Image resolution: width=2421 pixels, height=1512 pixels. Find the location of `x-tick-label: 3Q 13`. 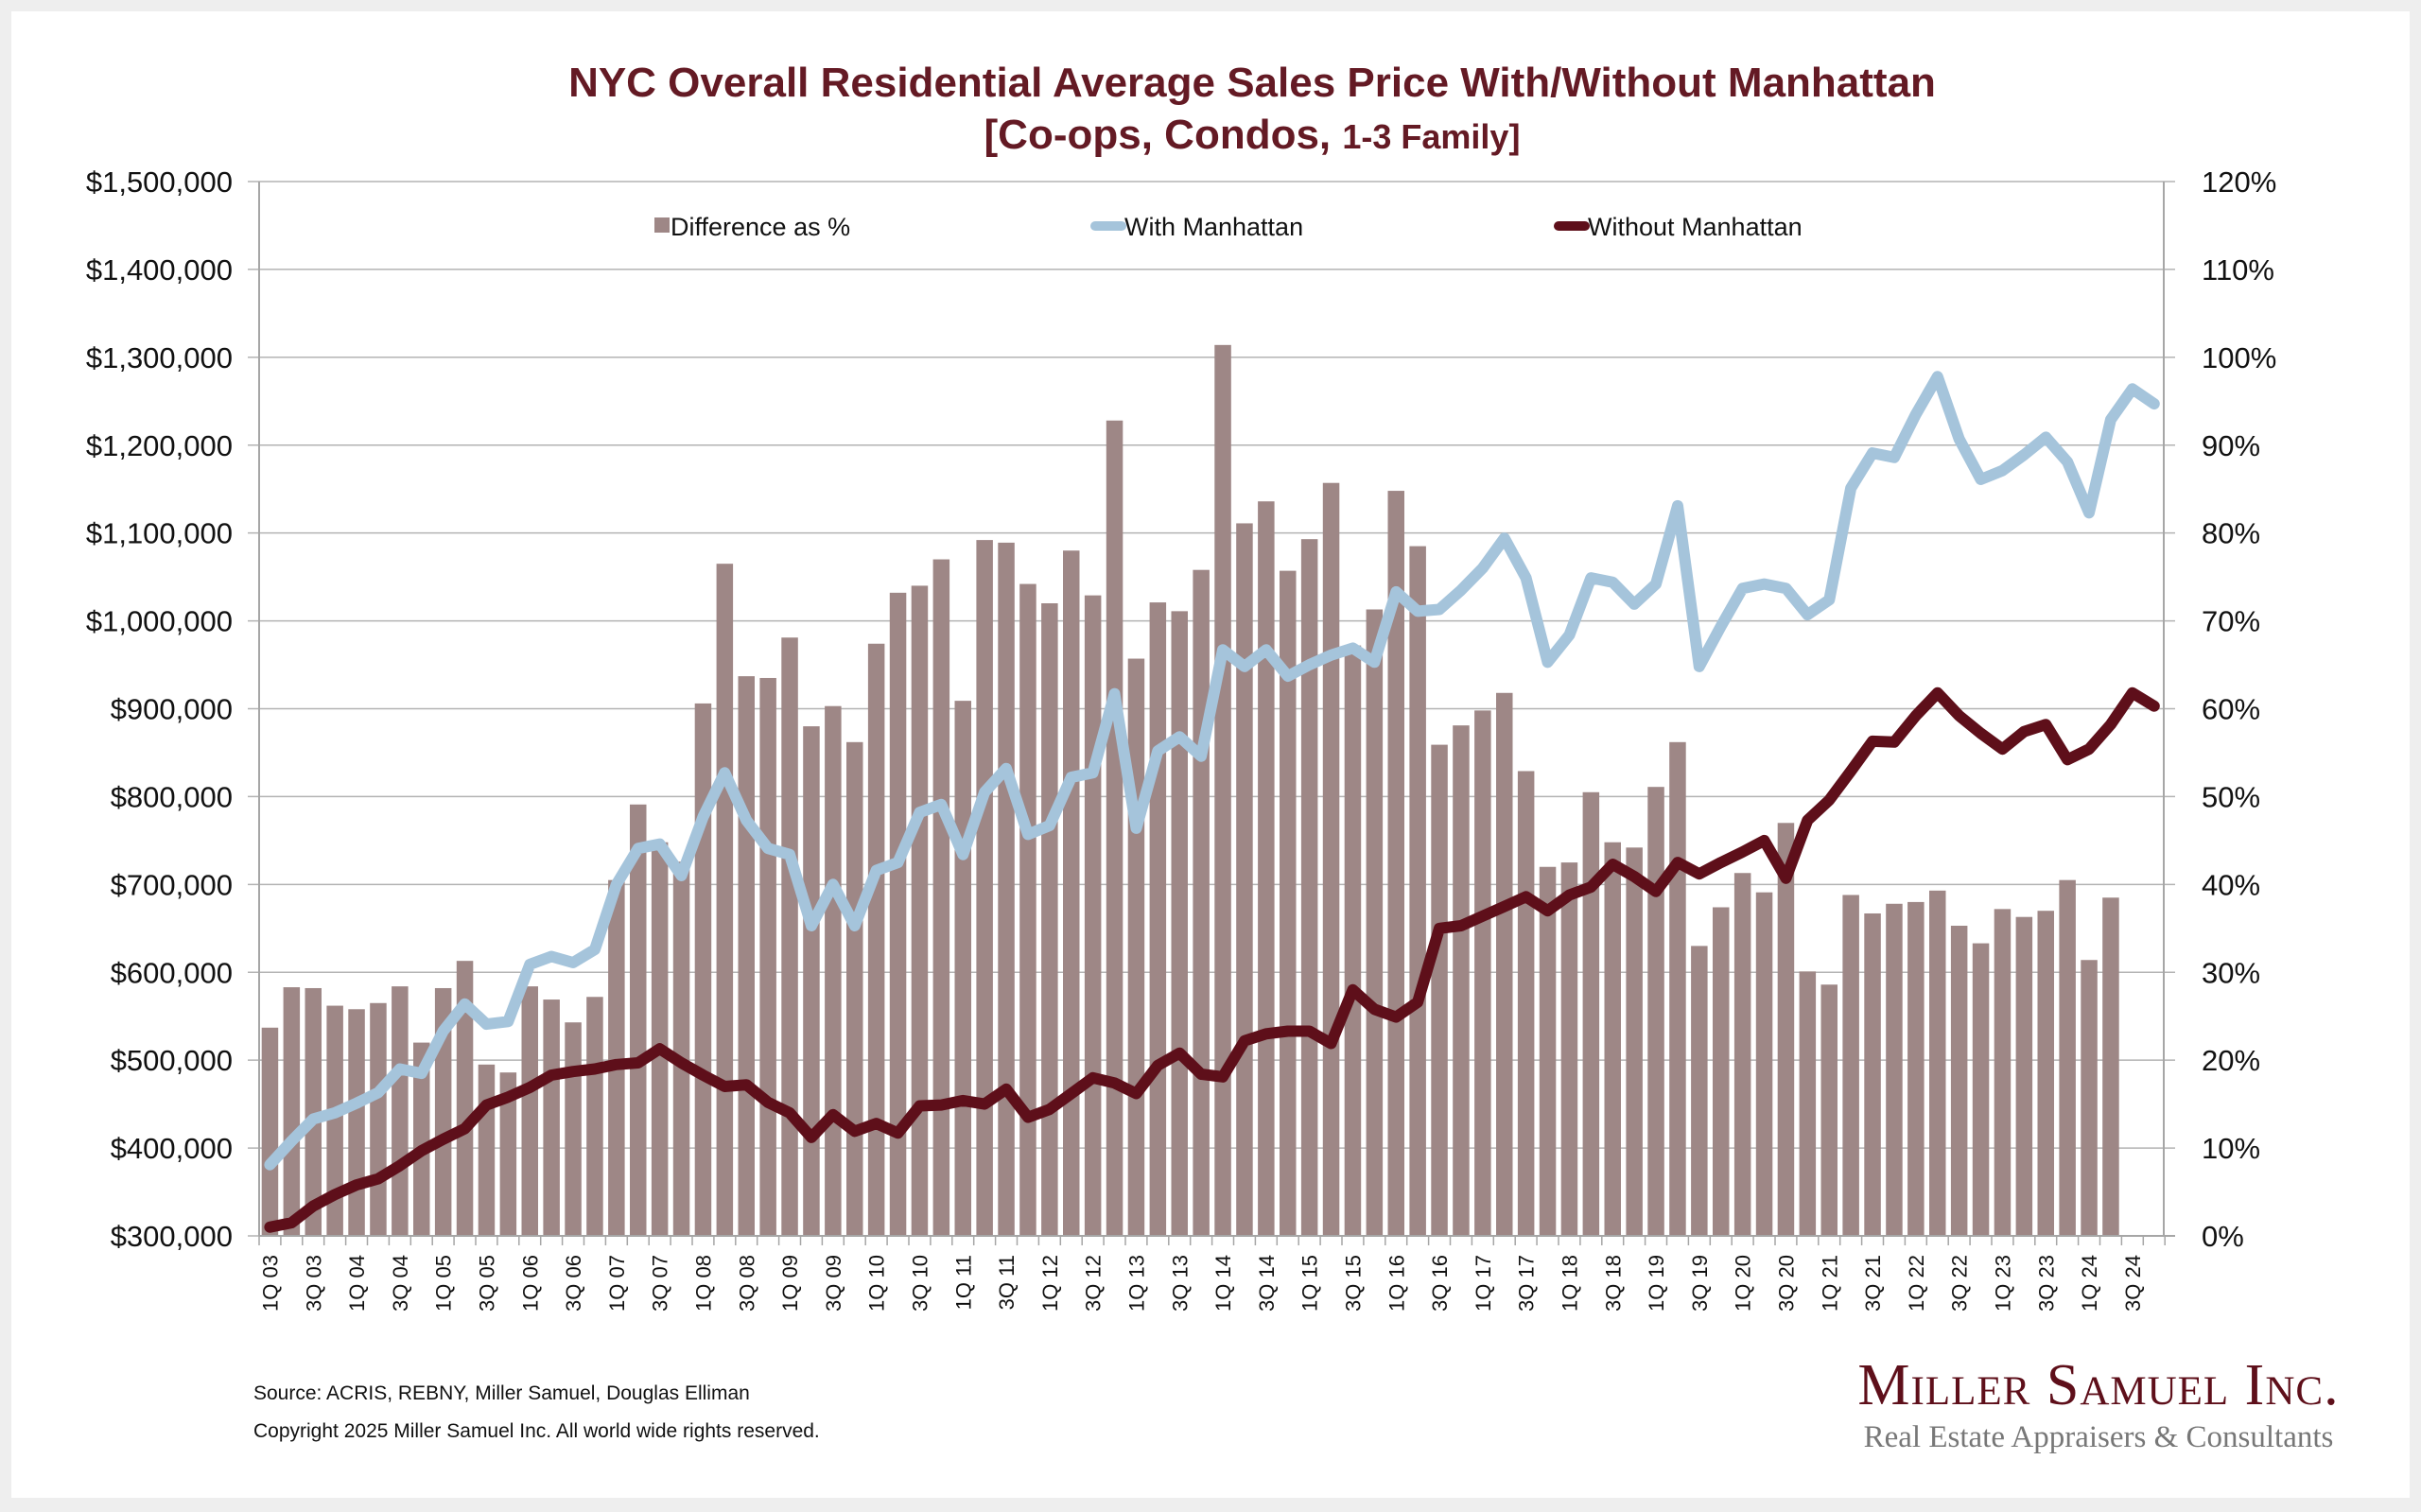

x-tick-label: 3Q 13 is located at coordinates (1180, 1284).